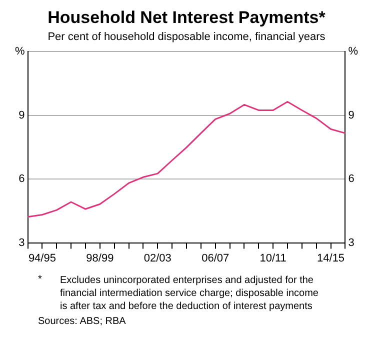 The width and height of the screenshot is (373, 337). Describe the element at coordinates (351, 115) in the screenshot. I see `y2-tick-label: 9` at that location.